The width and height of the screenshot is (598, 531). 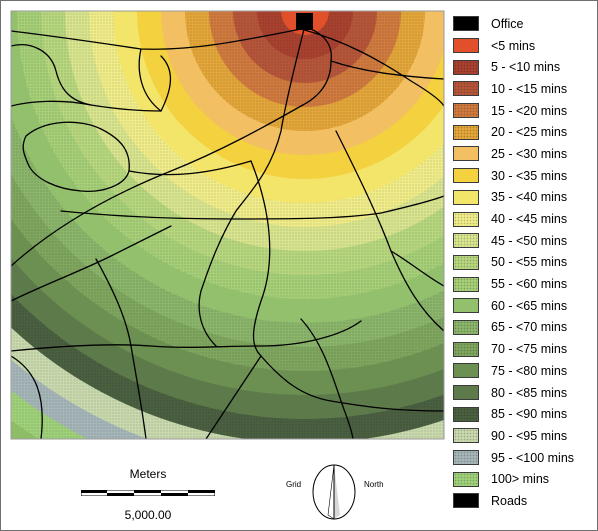 What do you see at coordinates (529, 197) in the screenshot?
I see `legend-label: 35 - <40 mins` at bounding box center [529, 197].